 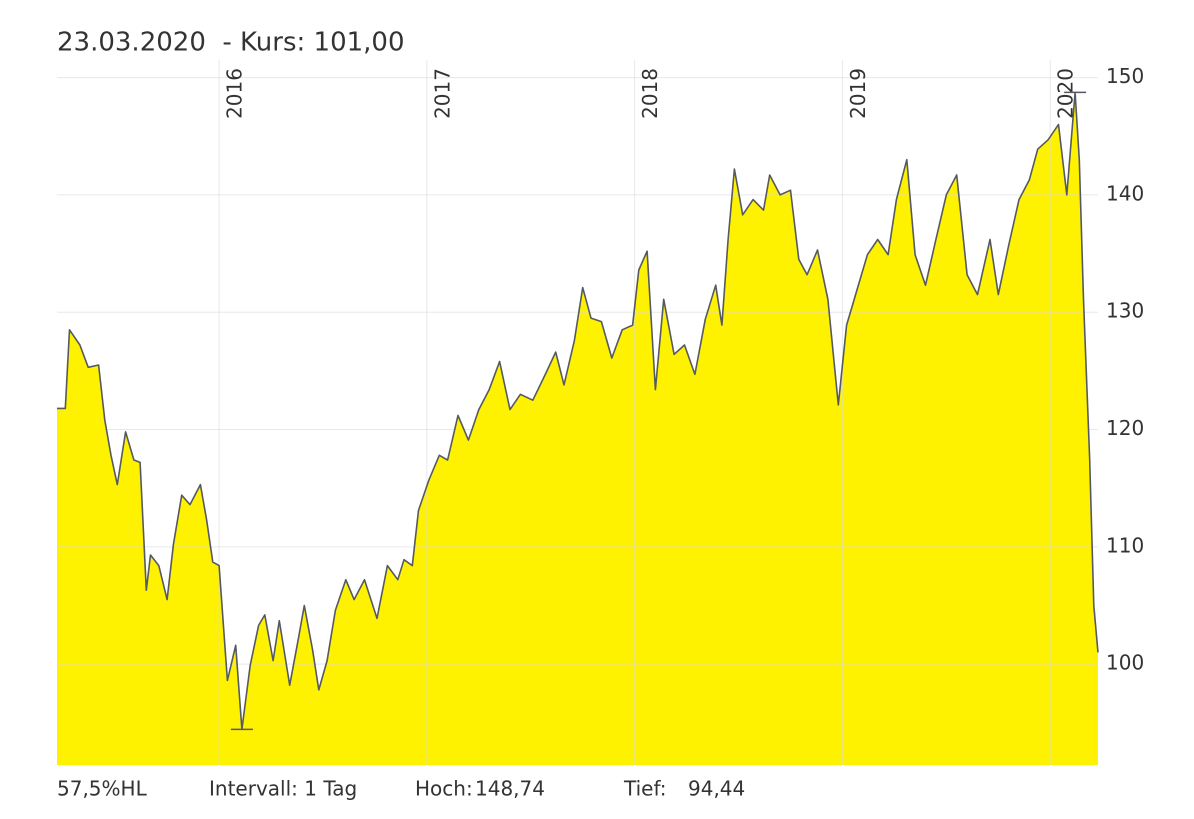 What do you see at coordinates (283, 789) in the screenshot?
I see `footer-text: Intervall: 1 Tag` at bounding box center [283, 789].